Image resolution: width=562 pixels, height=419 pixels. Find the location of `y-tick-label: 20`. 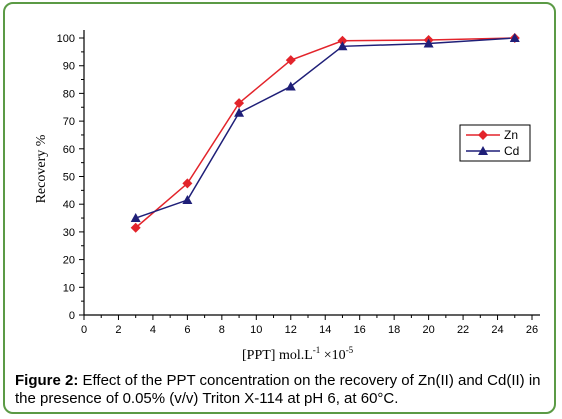

y-tick-label: 20 is located at coordinates (69, 261).